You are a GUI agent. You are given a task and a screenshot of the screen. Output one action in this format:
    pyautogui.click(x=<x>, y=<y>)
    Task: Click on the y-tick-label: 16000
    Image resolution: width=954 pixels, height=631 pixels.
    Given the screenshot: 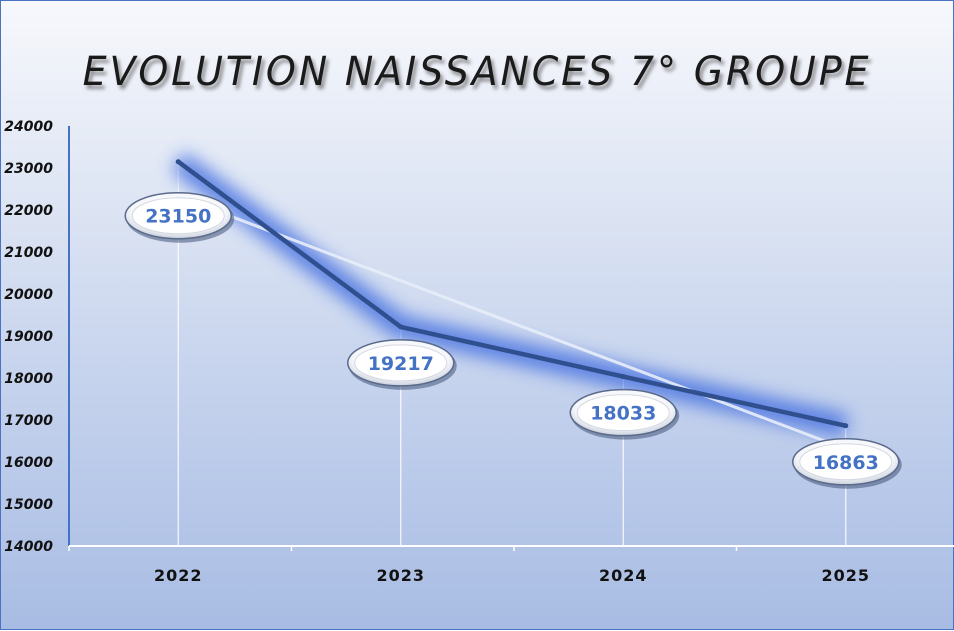 What is the action you would take?
    pyautogui.click(x=28, y=463)
    